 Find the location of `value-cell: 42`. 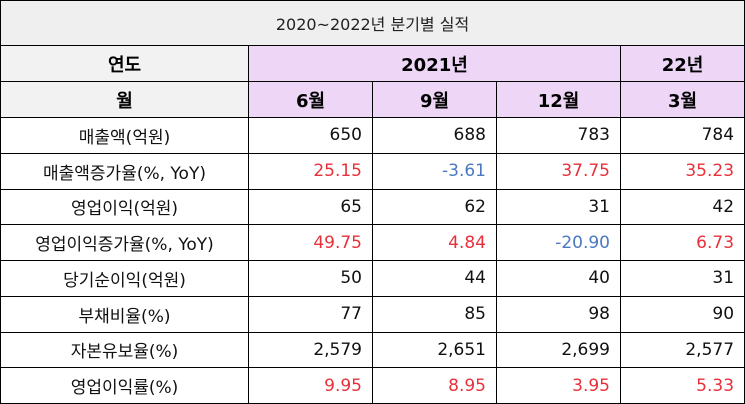

value-cell: 42 is located at coordinates (682, 207).